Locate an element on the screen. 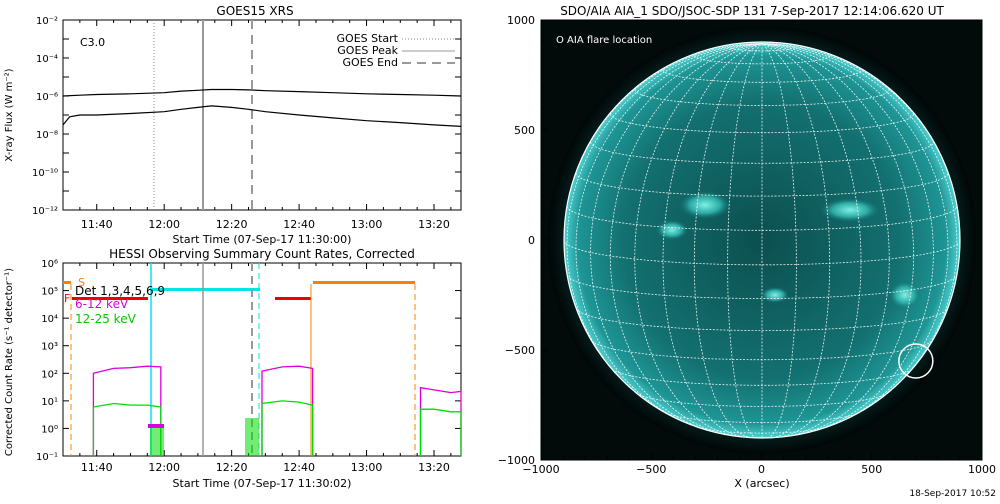 This screenshot has width=1000, height=504. goes-x-tick-label: 12:20 is located at coordinates (232, 224).